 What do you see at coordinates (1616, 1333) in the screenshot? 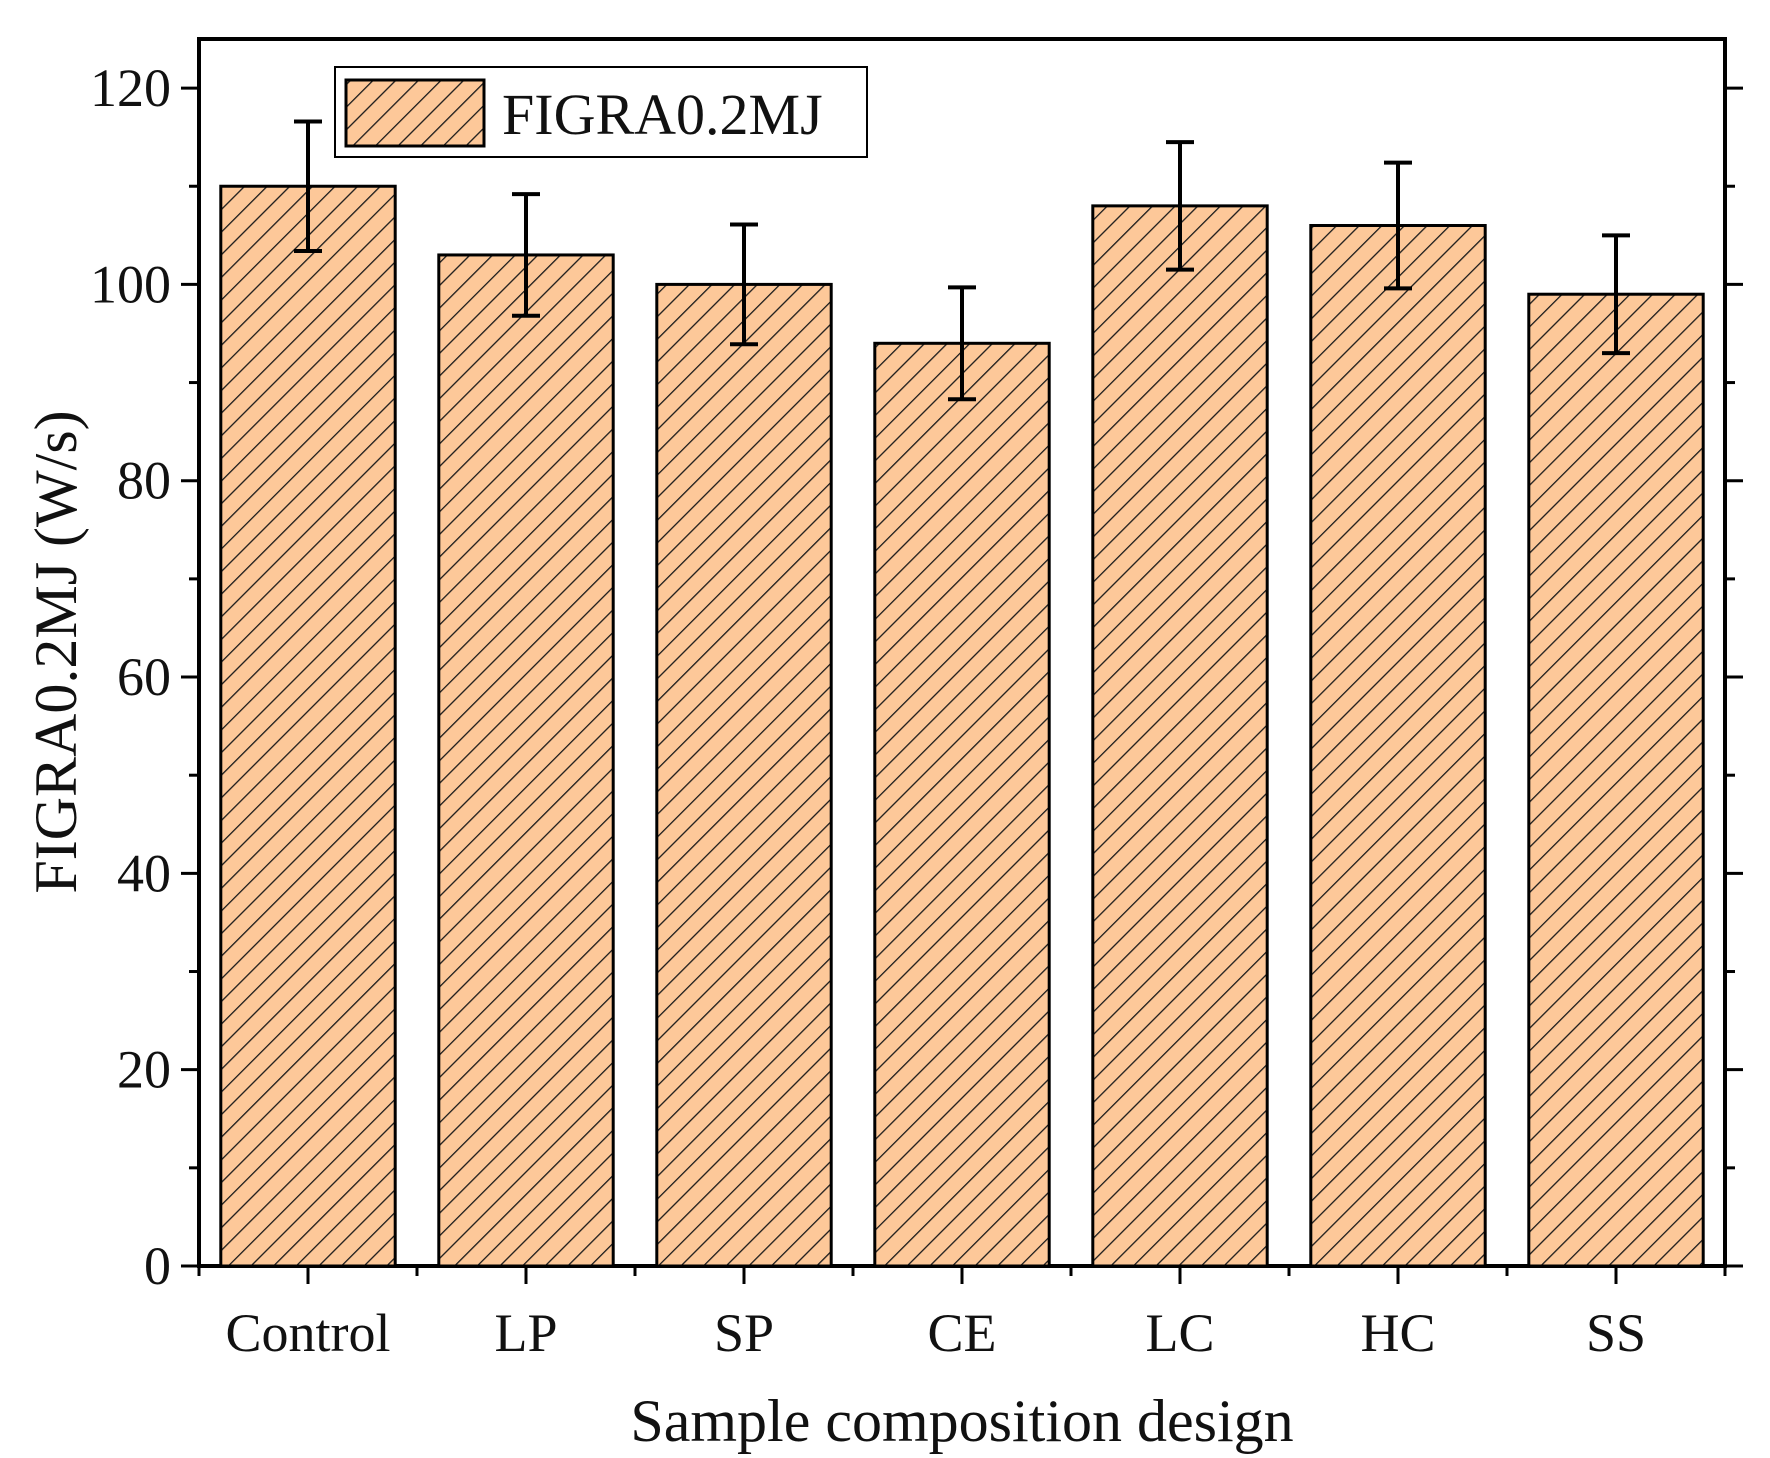
I see `x-tick-label-ss: SS` at bounding box center [1616, 1333].